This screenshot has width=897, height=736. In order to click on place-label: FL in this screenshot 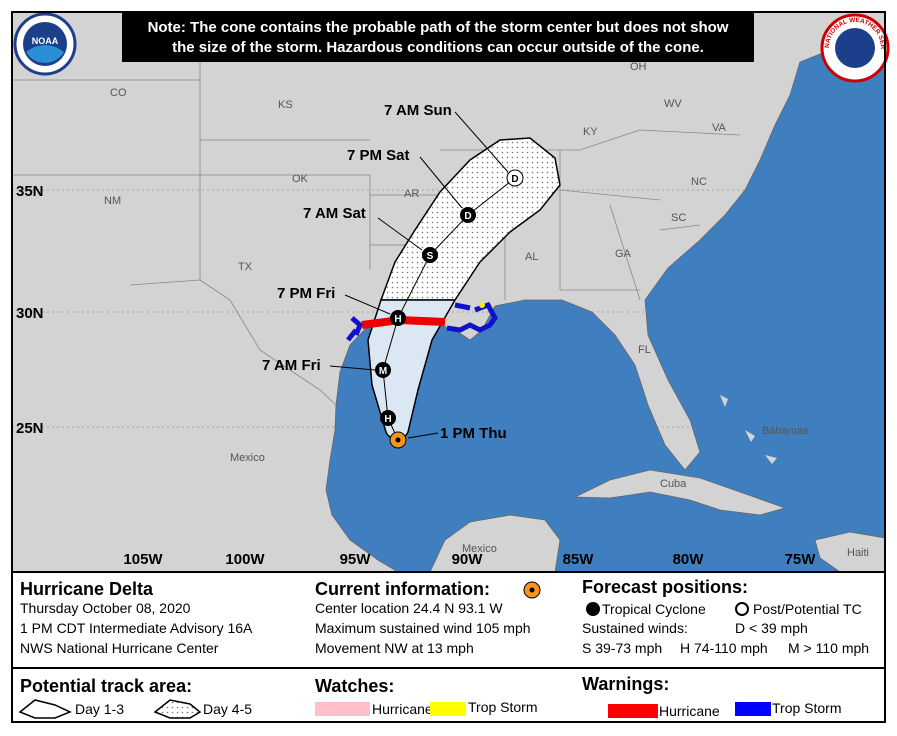, I will do `click(644, 350)`.